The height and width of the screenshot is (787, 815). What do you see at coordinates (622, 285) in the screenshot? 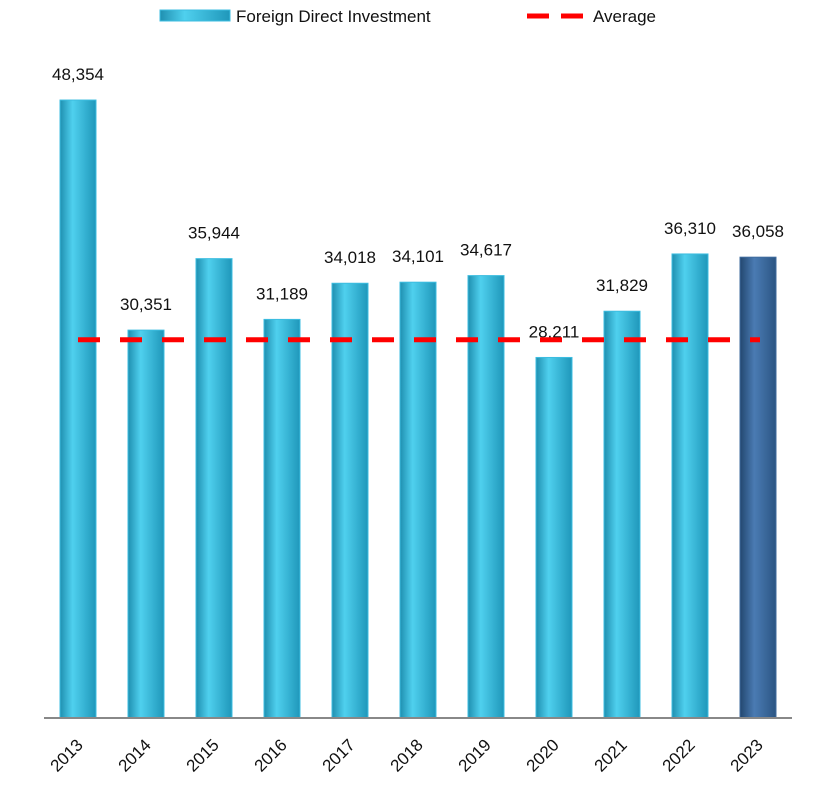
I see `data-label: 31,829` at bounding box center [622, 285].